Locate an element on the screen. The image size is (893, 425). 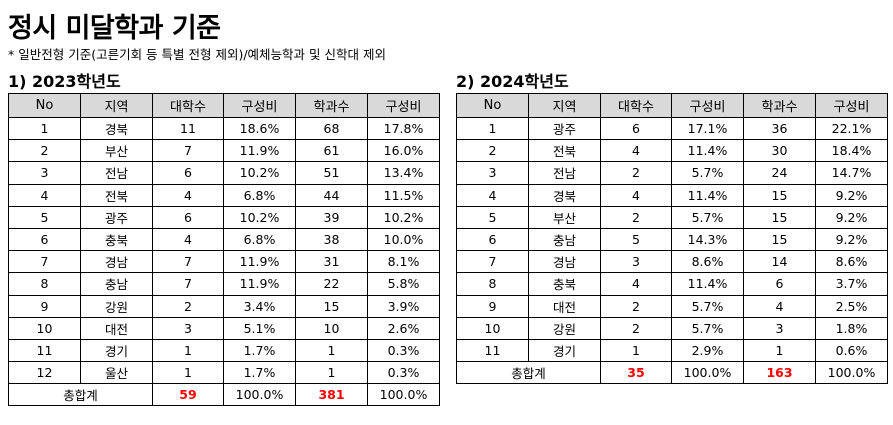
col-region-cell: 경기 is located at coordinates (116, 350).